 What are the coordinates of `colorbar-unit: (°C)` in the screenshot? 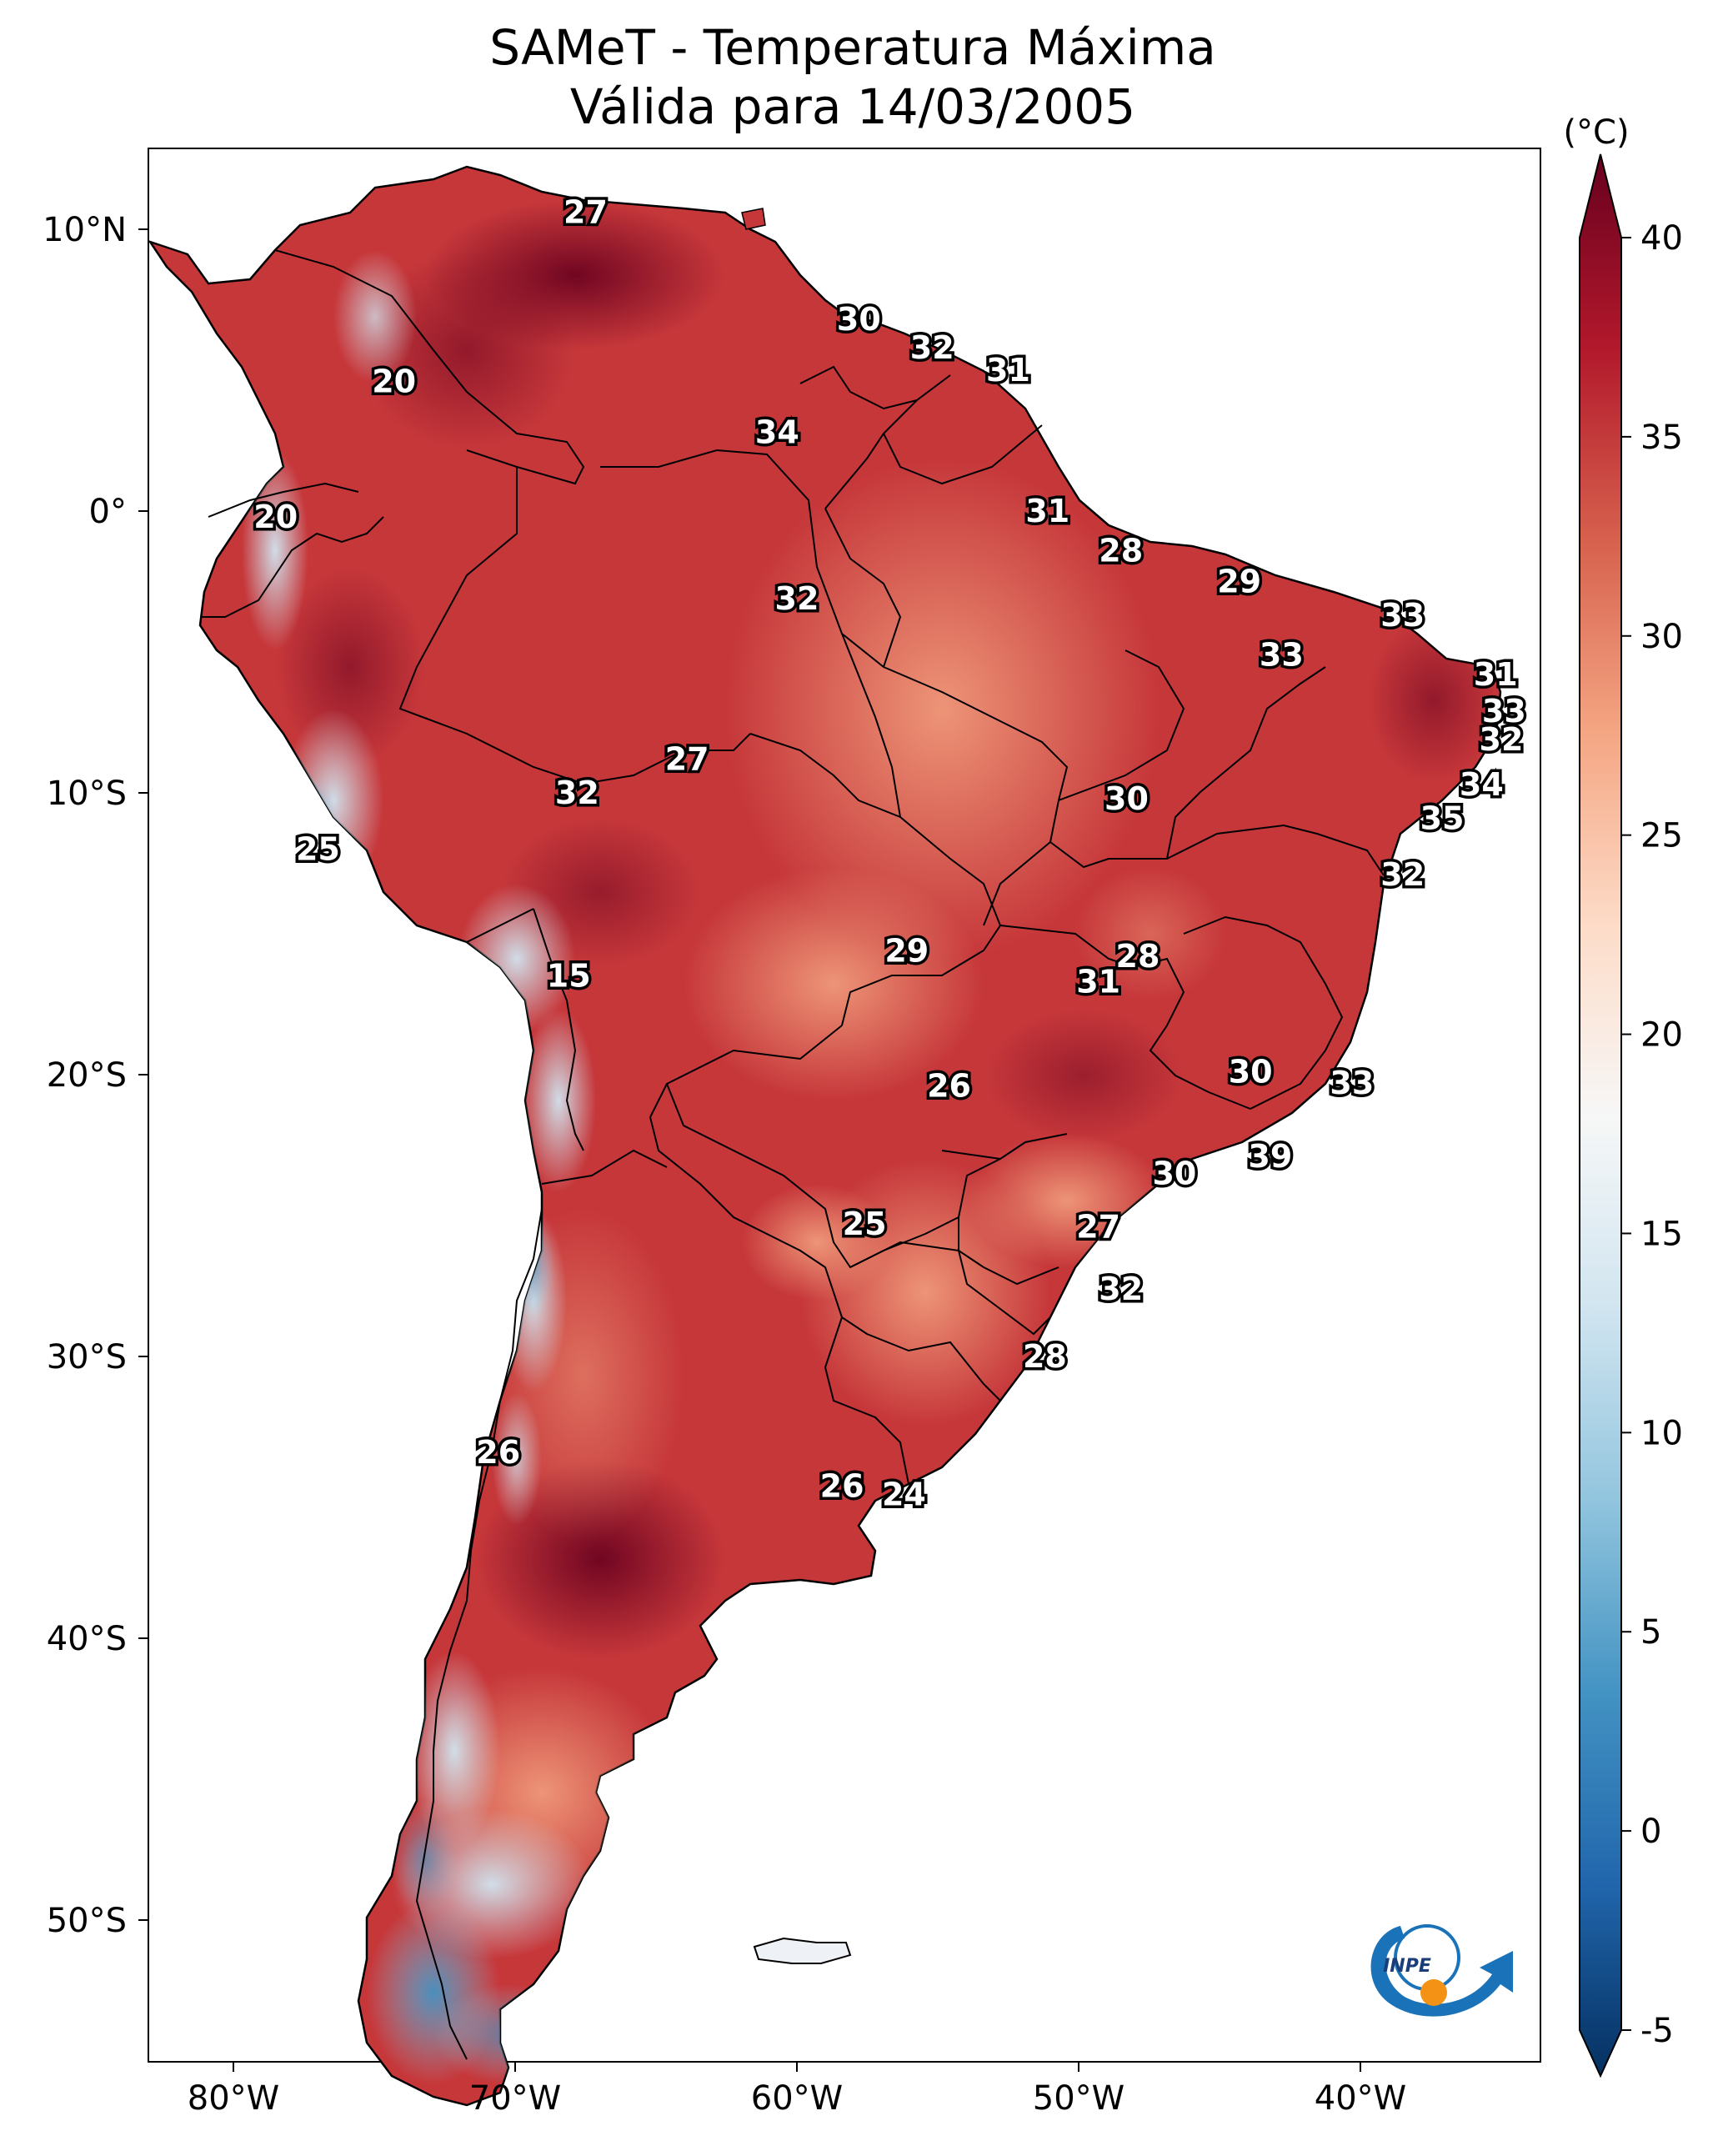 It's located at (1596, 132).